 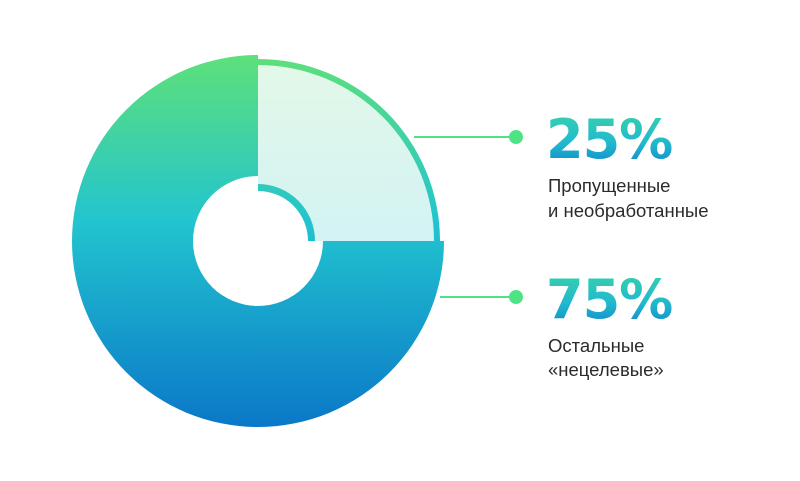 What do you see at coordinates (609, 139) in the screenshot?
I see `slice-1-percentage: 25%` at bounding box center [609, 139].